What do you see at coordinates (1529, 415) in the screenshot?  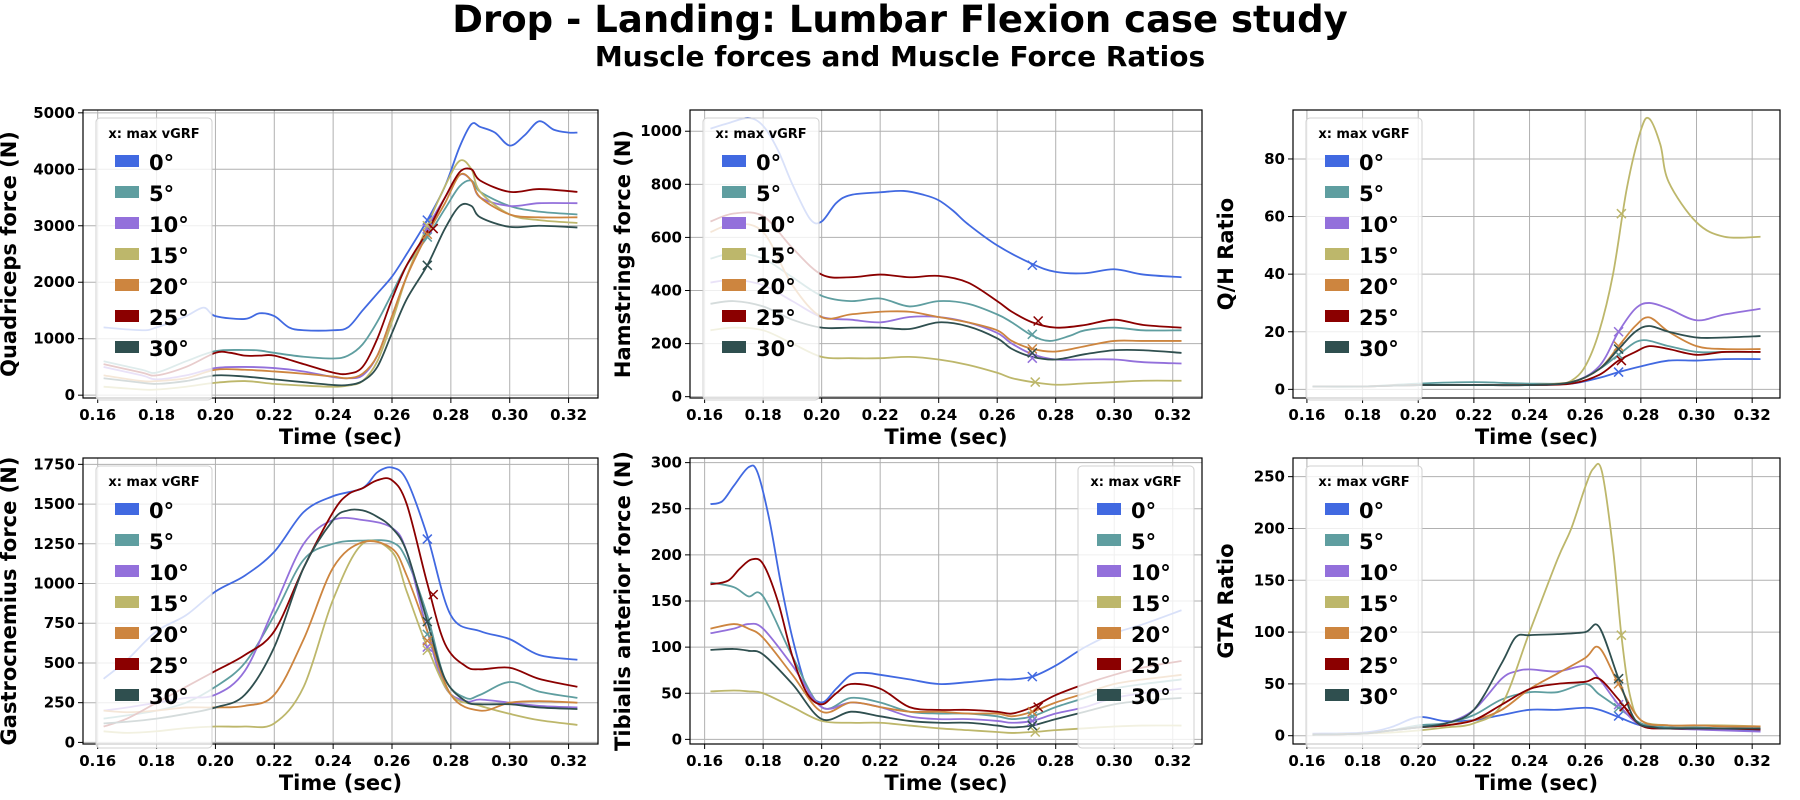 I see `x-tick-label: 0.24` at bounding box center [1529, 415].